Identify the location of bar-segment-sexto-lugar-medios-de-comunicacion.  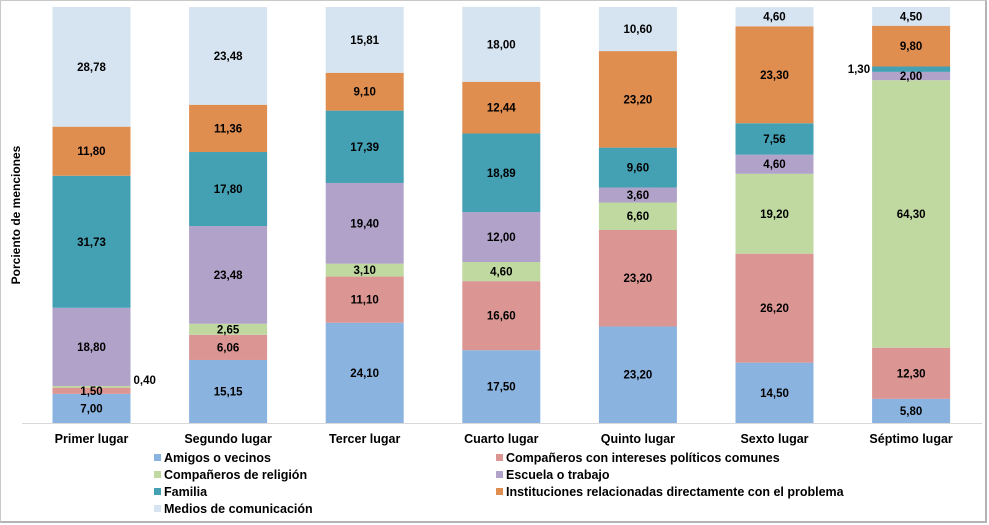
(774, 17).